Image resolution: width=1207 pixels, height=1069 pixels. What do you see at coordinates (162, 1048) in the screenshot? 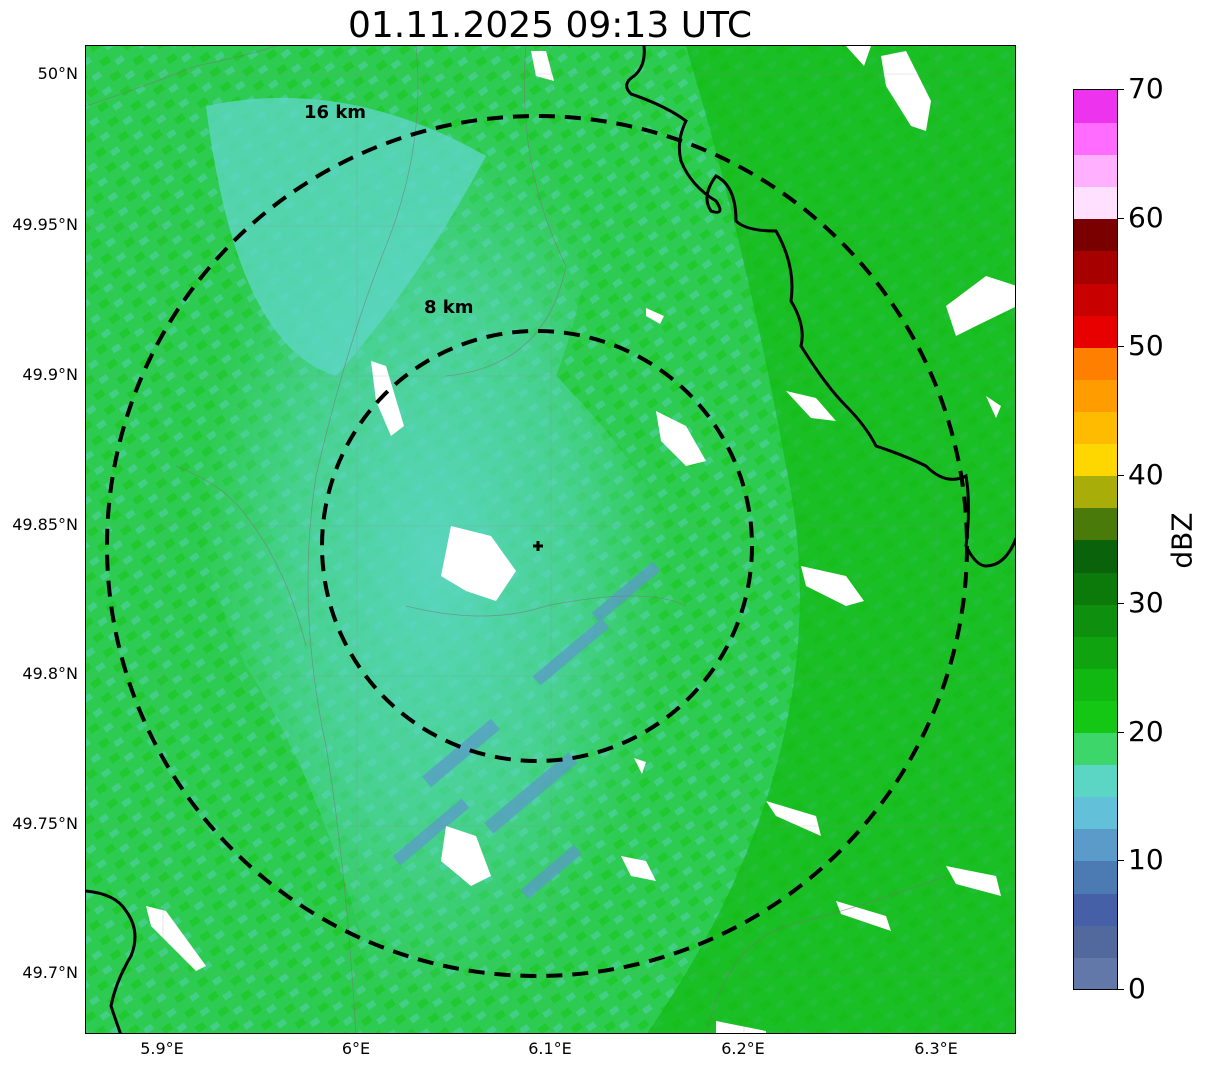
I see `lon-label-5.9: 5.9°E` at bounding box center [162, 1048].